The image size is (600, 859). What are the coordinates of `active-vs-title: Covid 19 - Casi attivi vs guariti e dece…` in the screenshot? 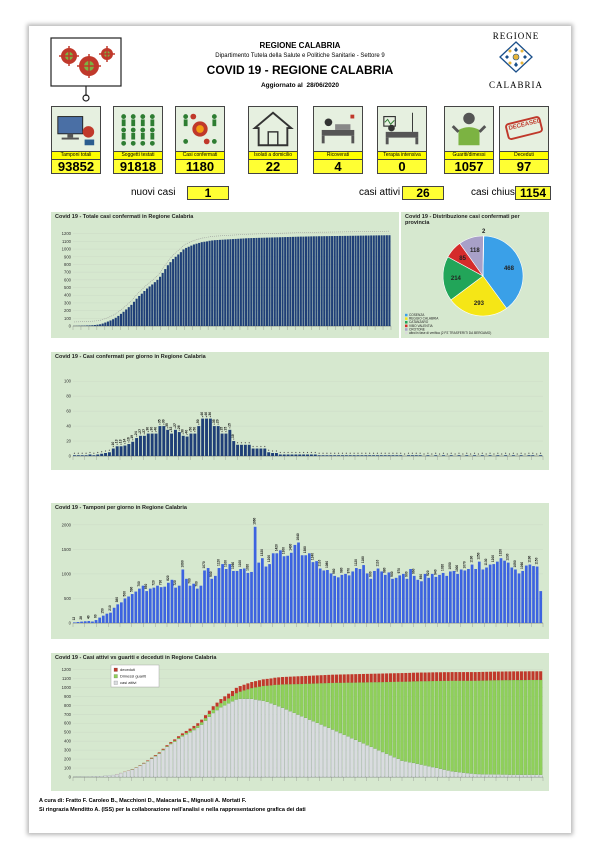 It's located at (136, 658).